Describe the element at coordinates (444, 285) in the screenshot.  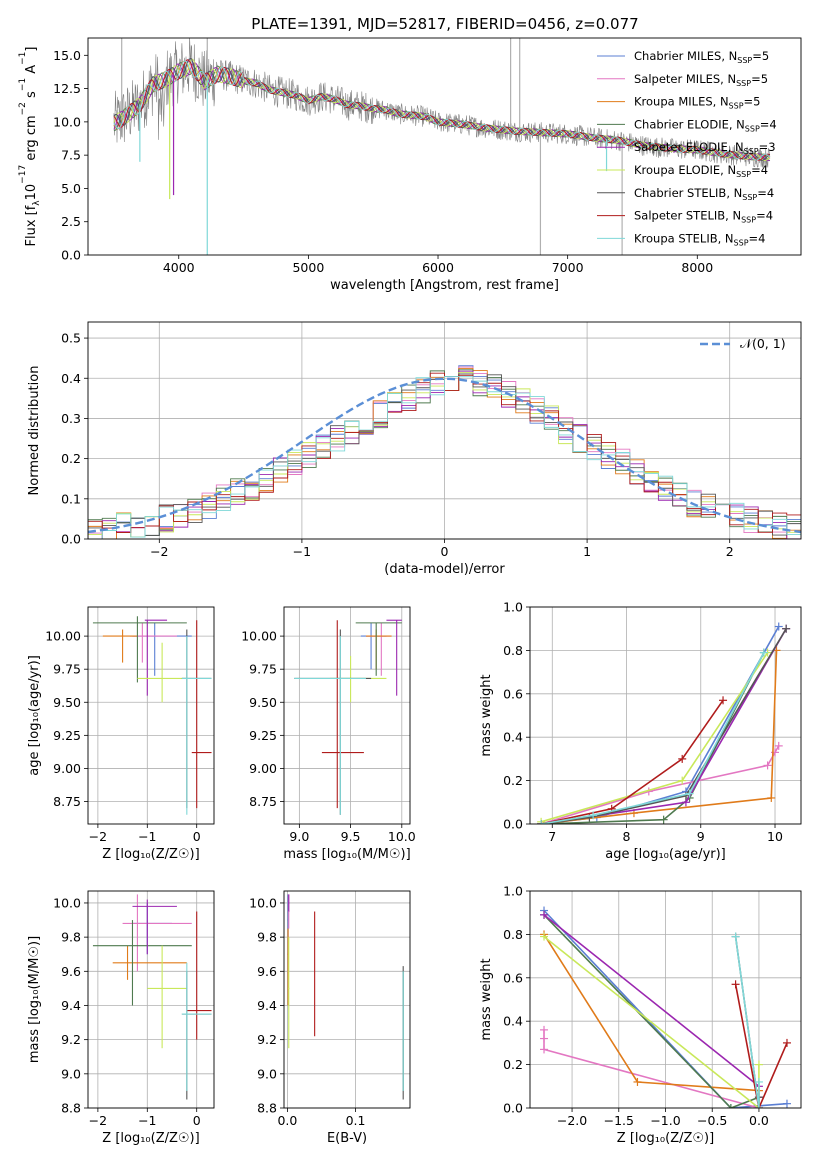
I see `x-axis-label: wavelength [Angstrom, rest frame]` at that location.